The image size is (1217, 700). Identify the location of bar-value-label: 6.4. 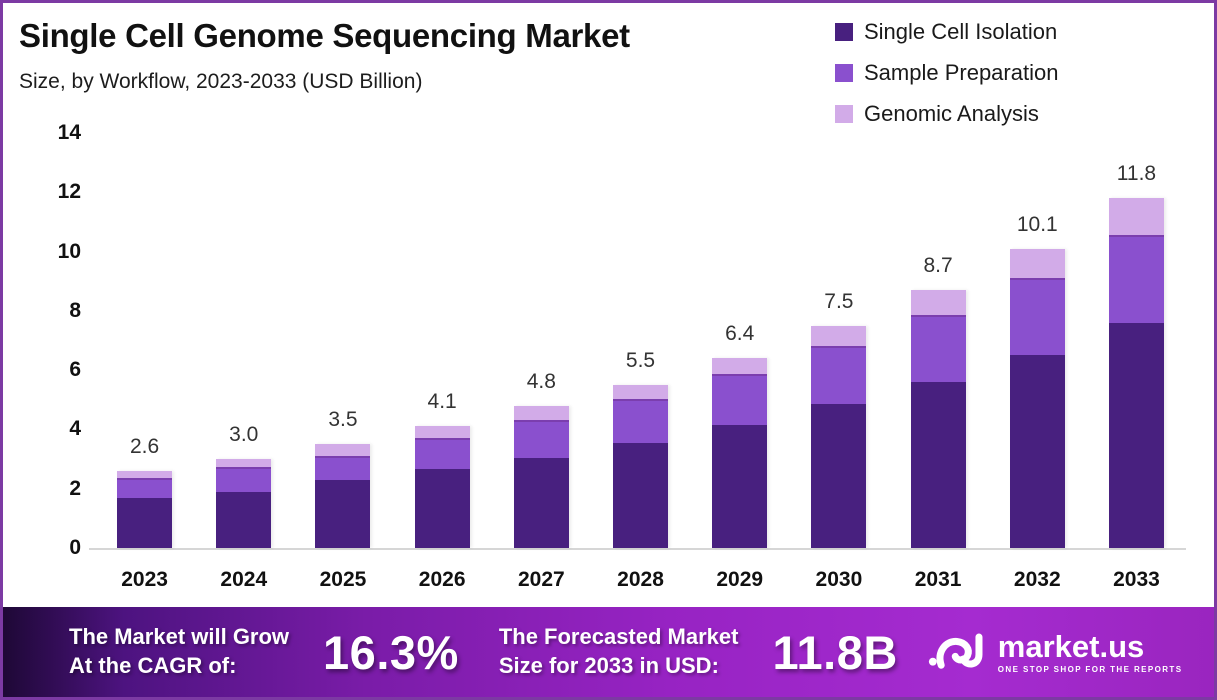
(740, 334).